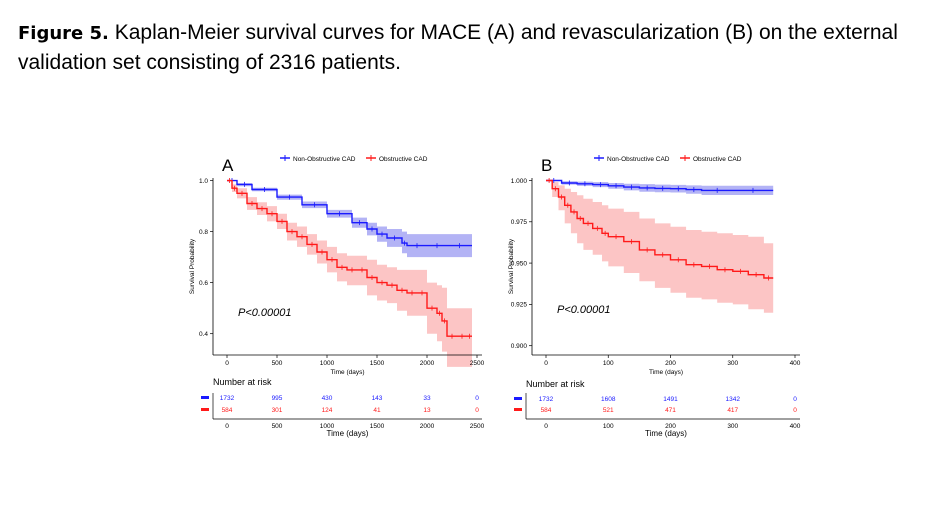 This screenshot has height=510, width=943. Describe the element at coordinates (203, 232) in the screenshot. I see `y-tick-label: 0.8` at that location.